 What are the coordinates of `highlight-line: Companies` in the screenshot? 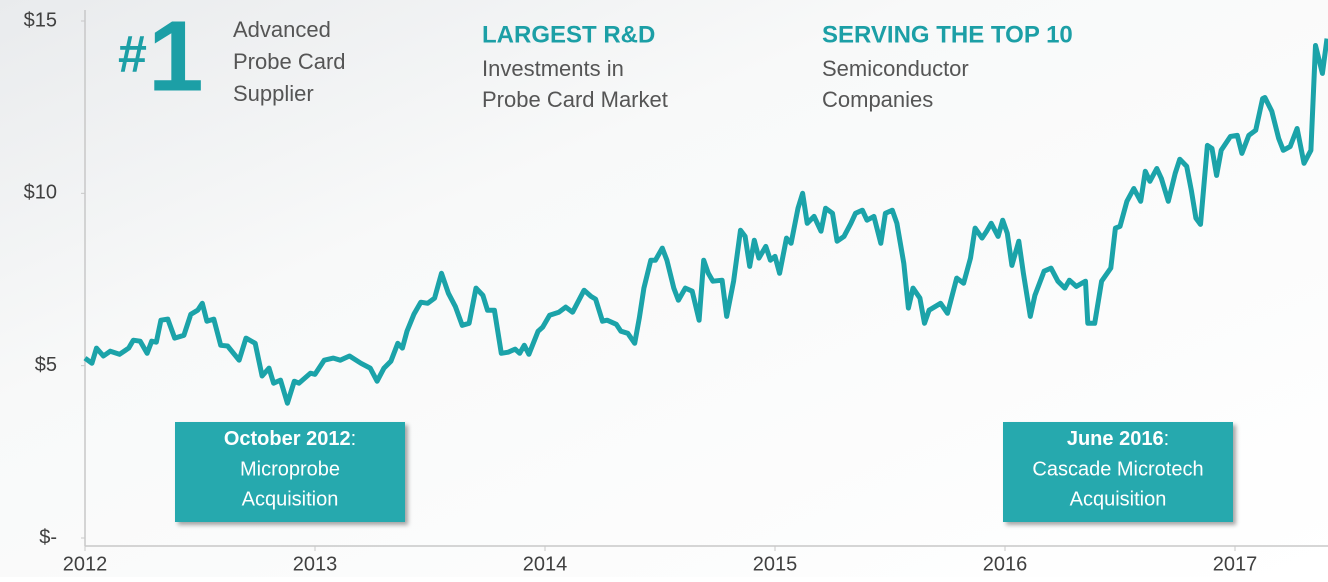 It's located at (877, 99).